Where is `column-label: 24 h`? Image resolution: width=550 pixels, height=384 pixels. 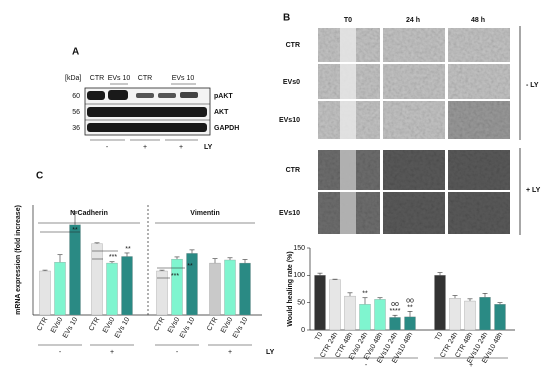
column-label: 24 h is located at coordinates (413, 20).